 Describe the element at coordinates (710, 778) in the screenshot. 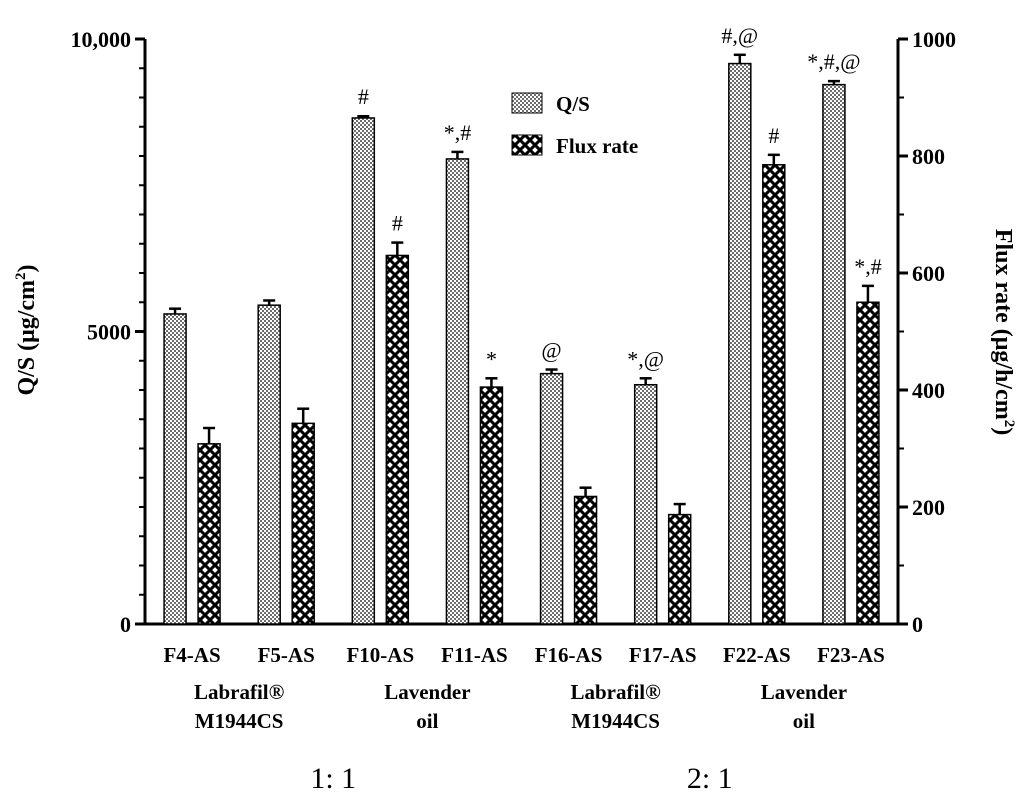

I see `ratio-label: 2: 1` at that location.